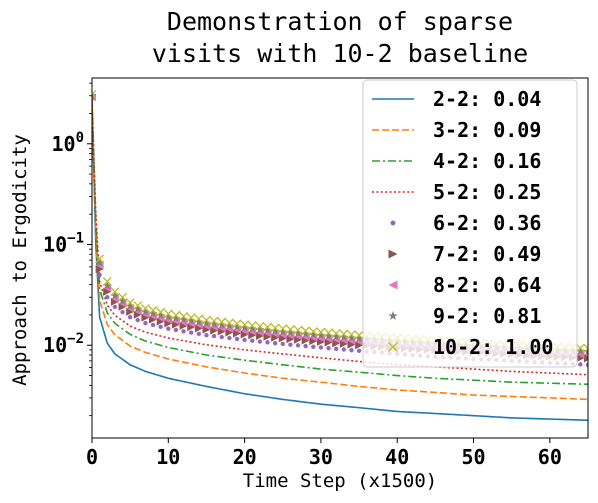 The width and height of the screenshot is (598, 503). What do you see at coordinates (340, 53) in the screenshot?
I see `chart-title-line-2: visits with 10-2 baseline` at bounding box center [340, 53].